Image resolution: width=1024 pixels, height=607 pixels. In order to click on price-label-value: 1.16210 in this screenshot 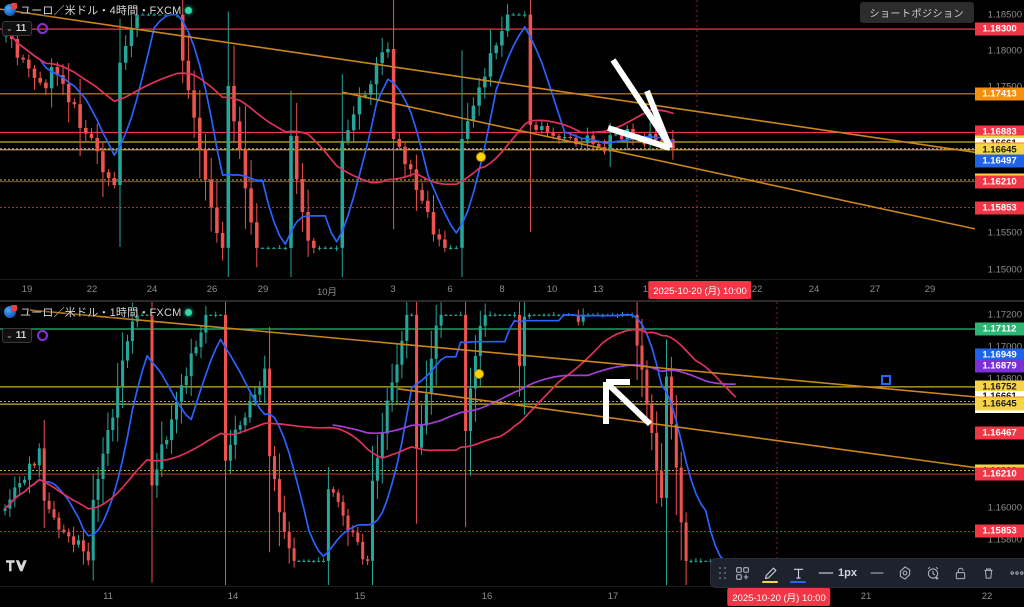, I will do `click(999, 474)`.